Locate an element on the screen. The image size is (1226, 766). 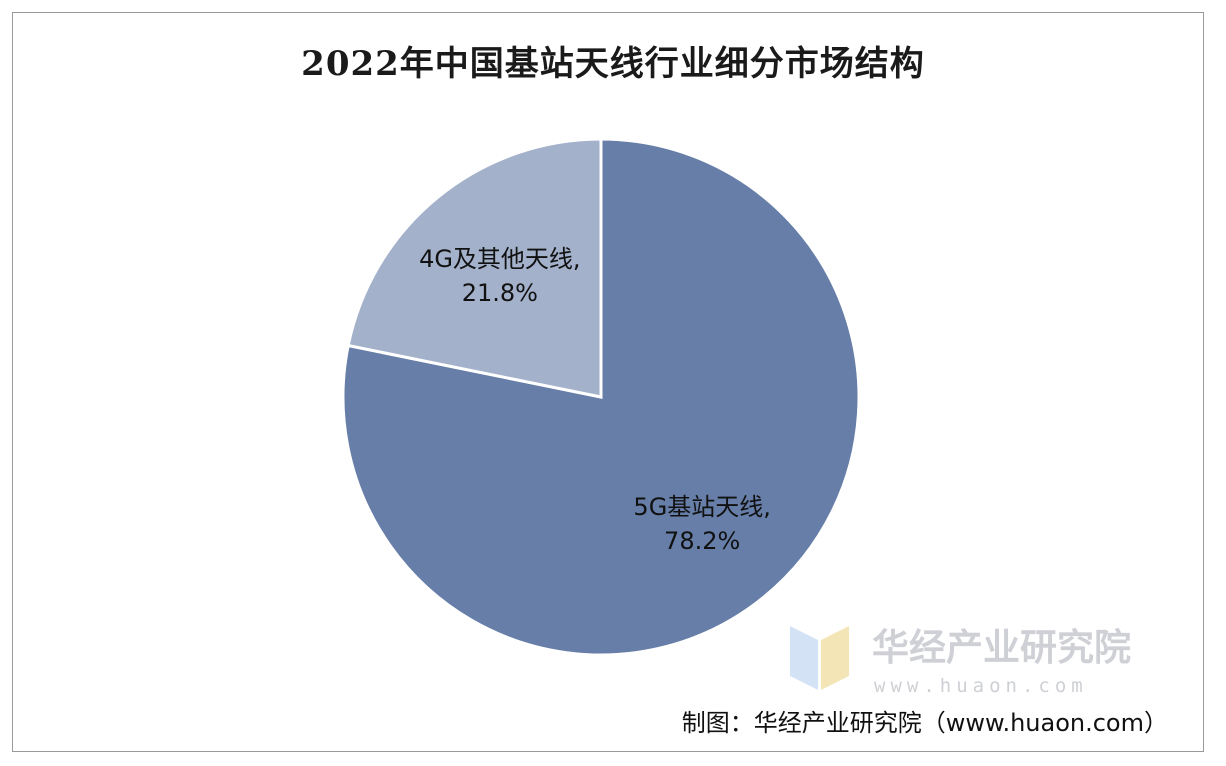
pie-labels: 5G基站天线, 78.2% 4G及其他天线, 21.8% is located at coordinates (595, 400).